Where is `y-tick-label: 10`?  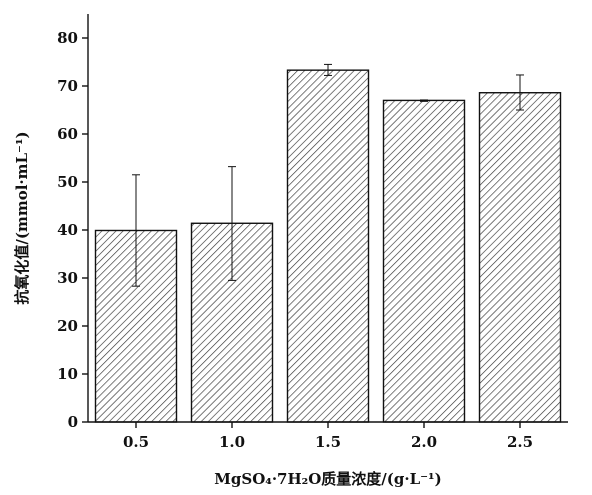 y-tick-label: 10 is located at coordinates (67, 374).